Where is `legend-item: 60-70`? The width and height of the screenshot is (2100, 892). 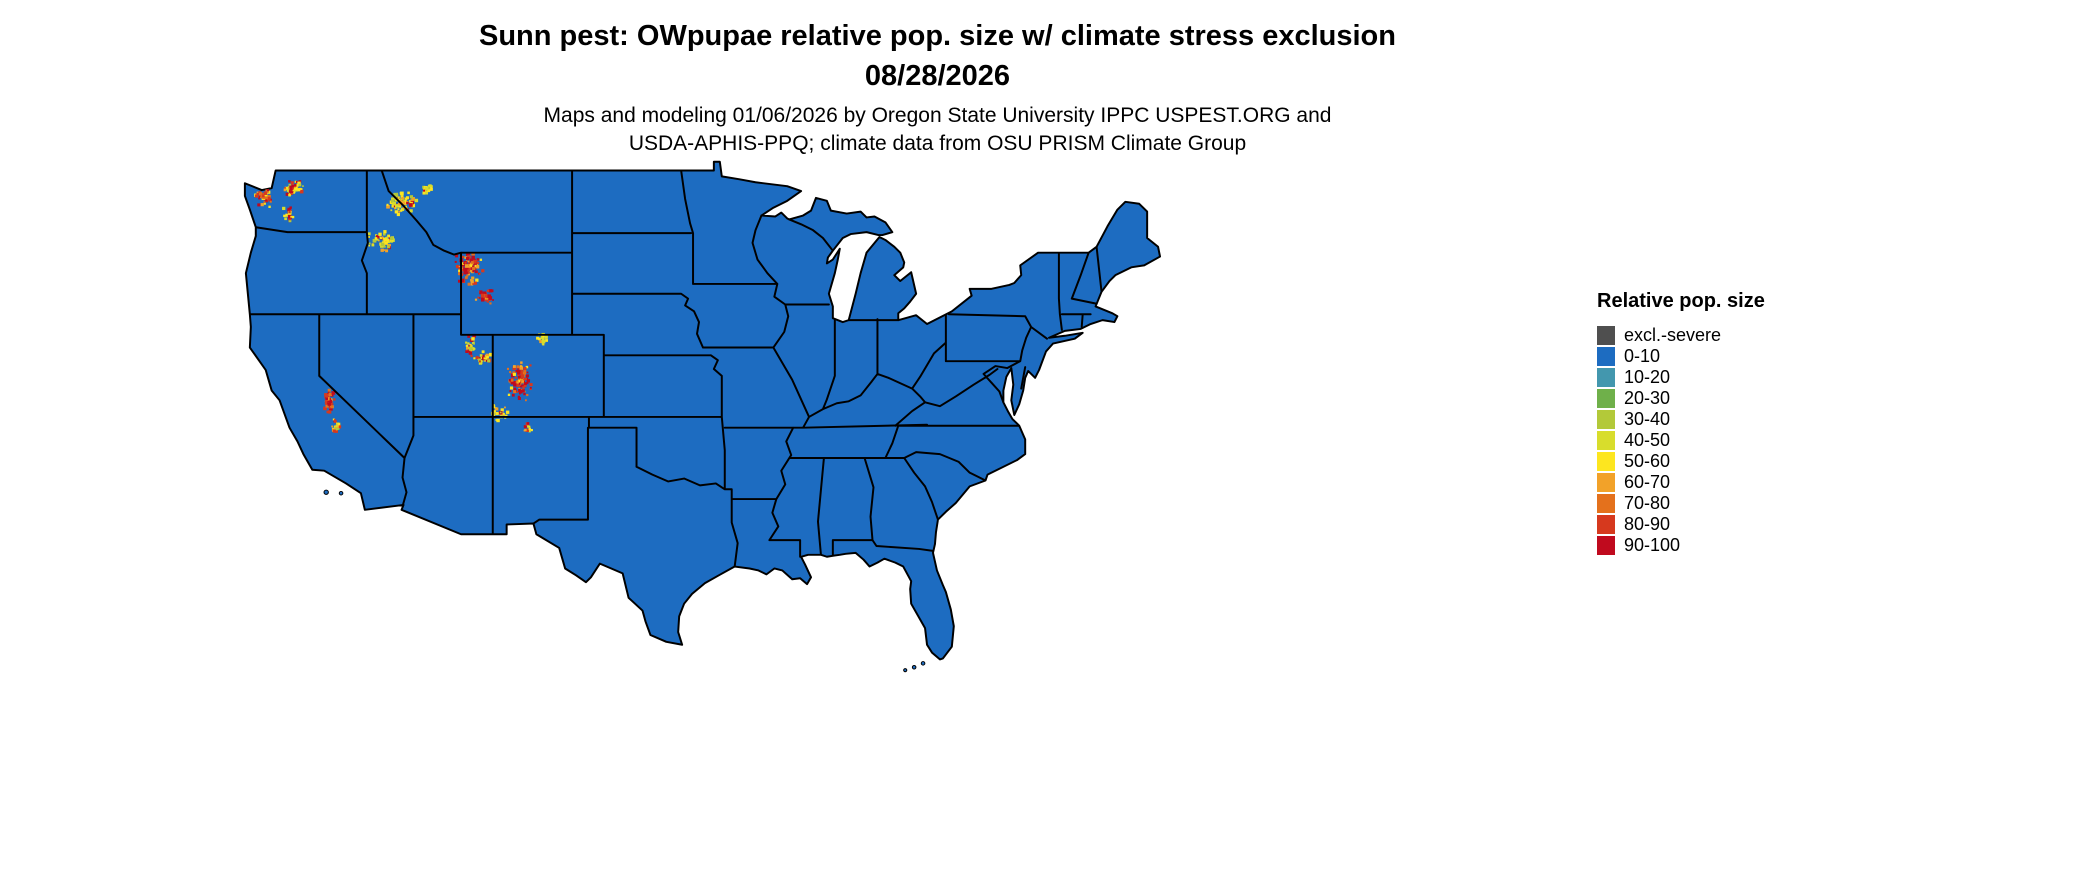
legend-item: 60-70 is located at coordinates (1681, 482).